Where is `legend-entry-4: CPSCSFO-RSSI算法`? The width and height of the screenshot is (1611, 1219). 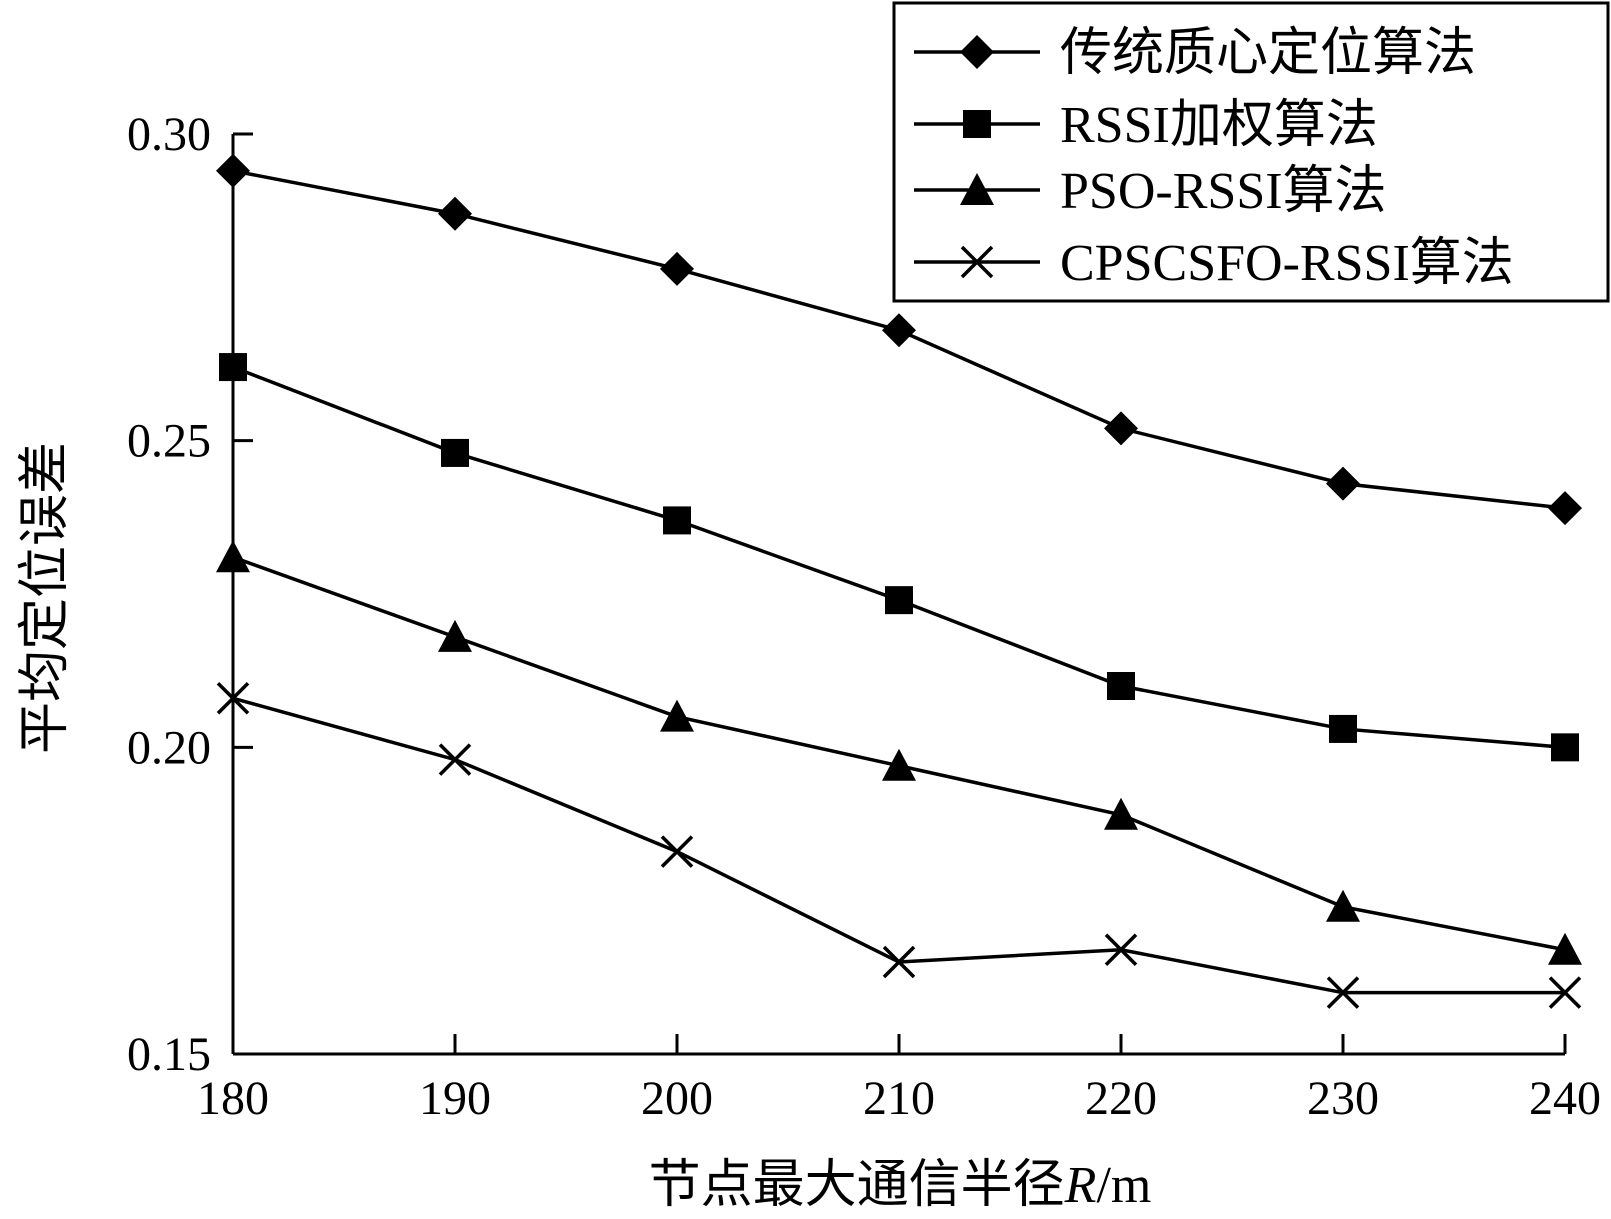
legend-entry-4: CPSCSFO-RSSI算法 is located at coordinates (1214, 263).